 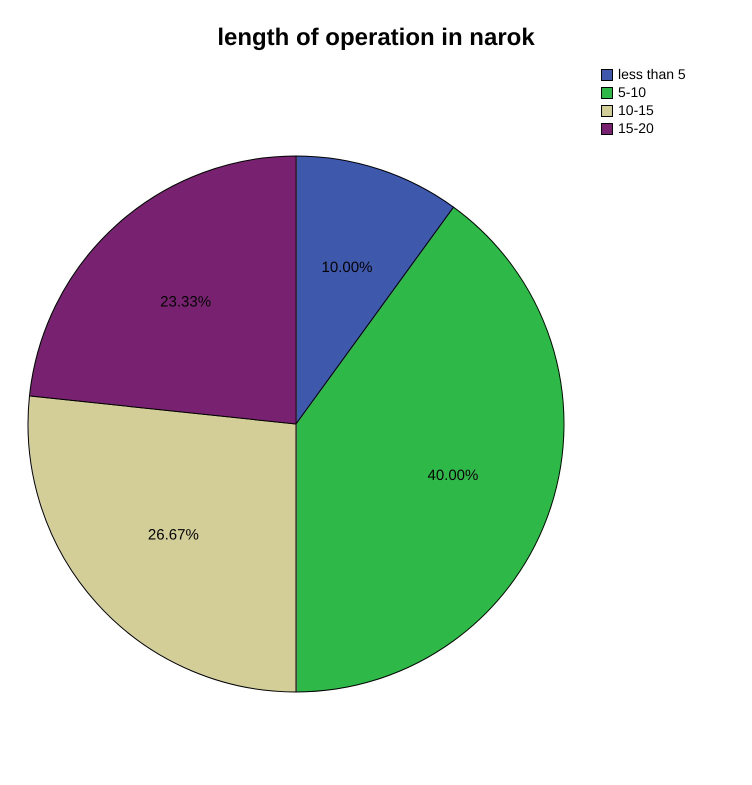 What do you see at coordinates (376, 37) in the screenshot?
I see `chart-title: length of operation in narok` at bounding box center [376, 37].